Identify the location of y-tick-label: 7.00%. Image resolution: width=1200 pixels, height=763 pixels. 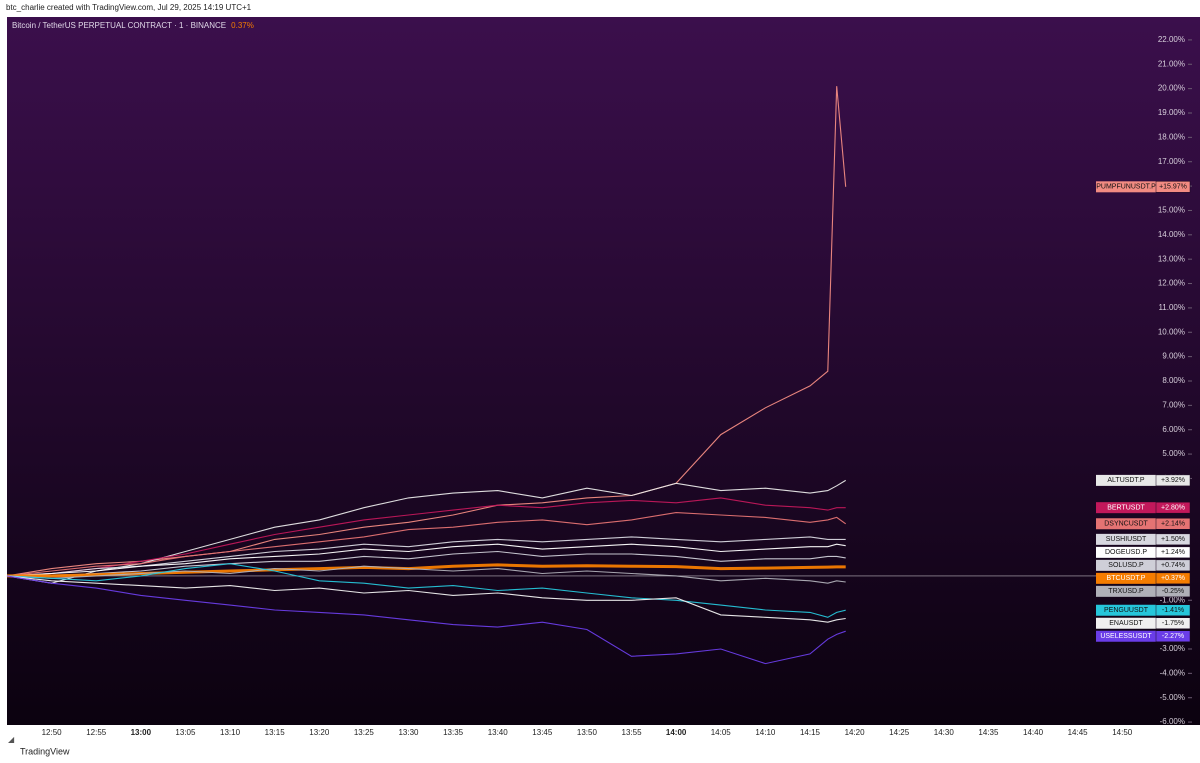
(1173, 404).